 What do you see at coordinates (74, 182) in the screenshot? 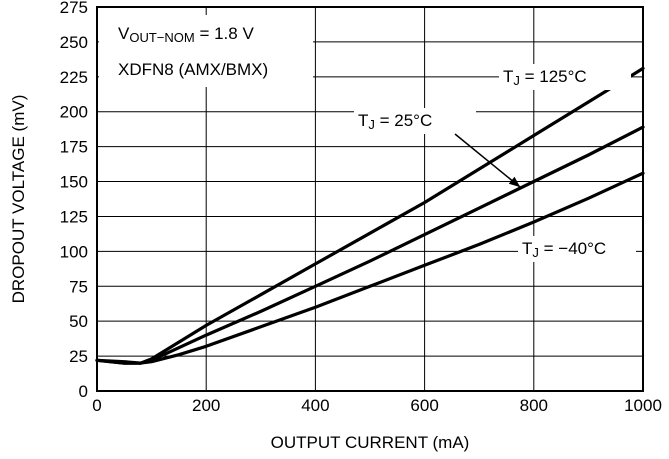
I see `y-tick-label: 150` at bounding box center [74, 182].